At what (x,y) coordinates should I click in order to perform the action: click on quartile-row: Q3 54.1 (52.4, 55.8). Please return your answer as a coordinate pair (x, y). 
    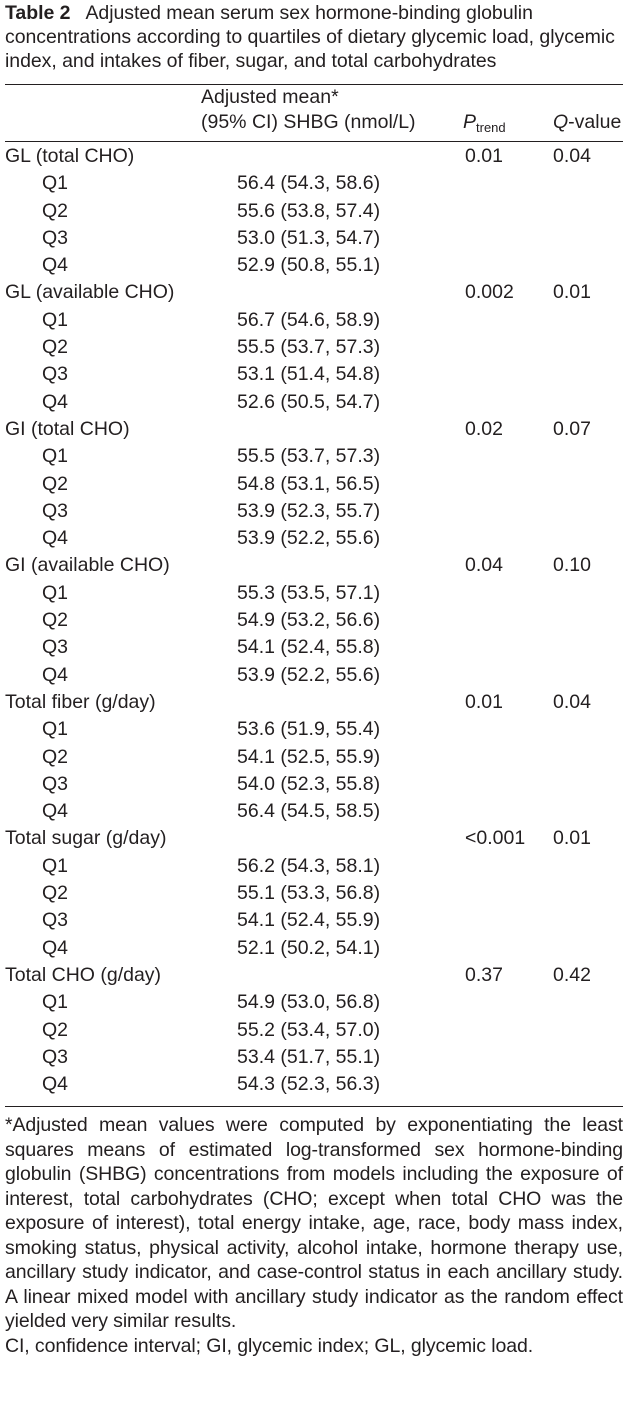
    Looking at the image, I should click on (314, 647).